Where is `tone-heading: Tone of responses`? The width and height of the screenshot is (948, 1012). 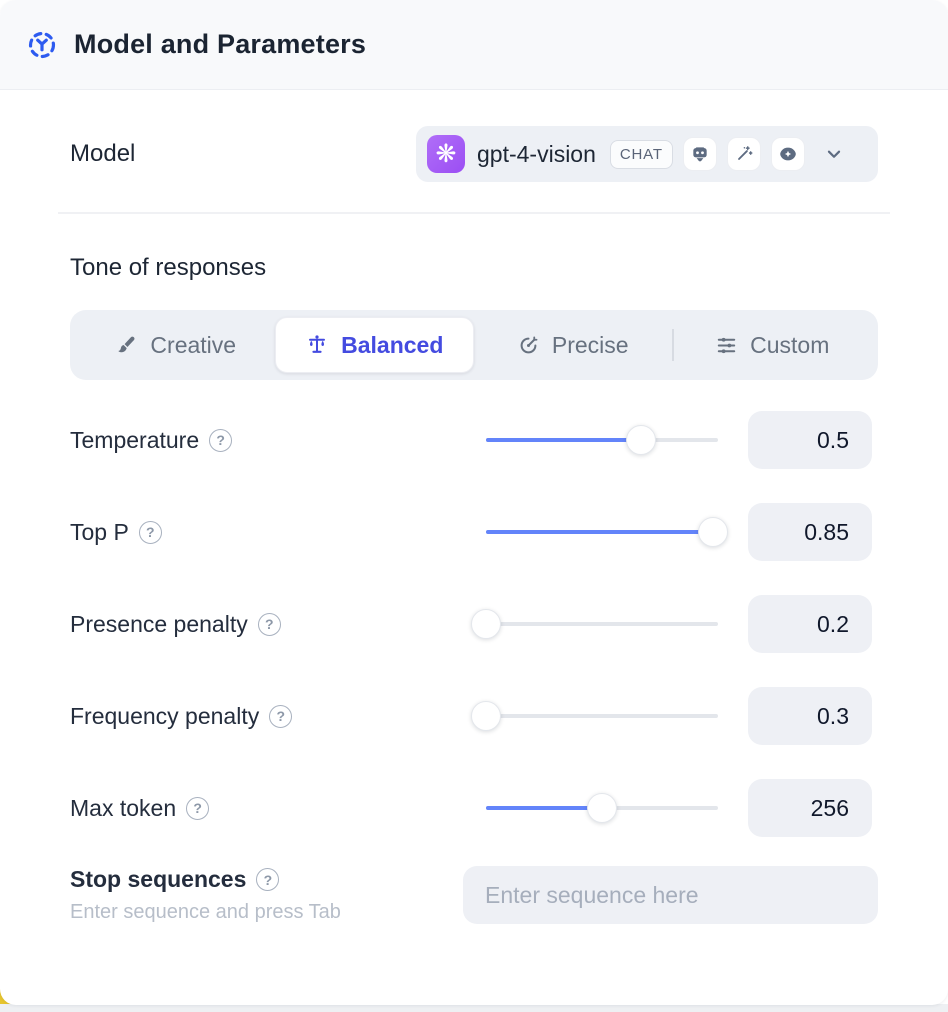
tone-heading: Tone of responses is located at coordinates (168, 267).